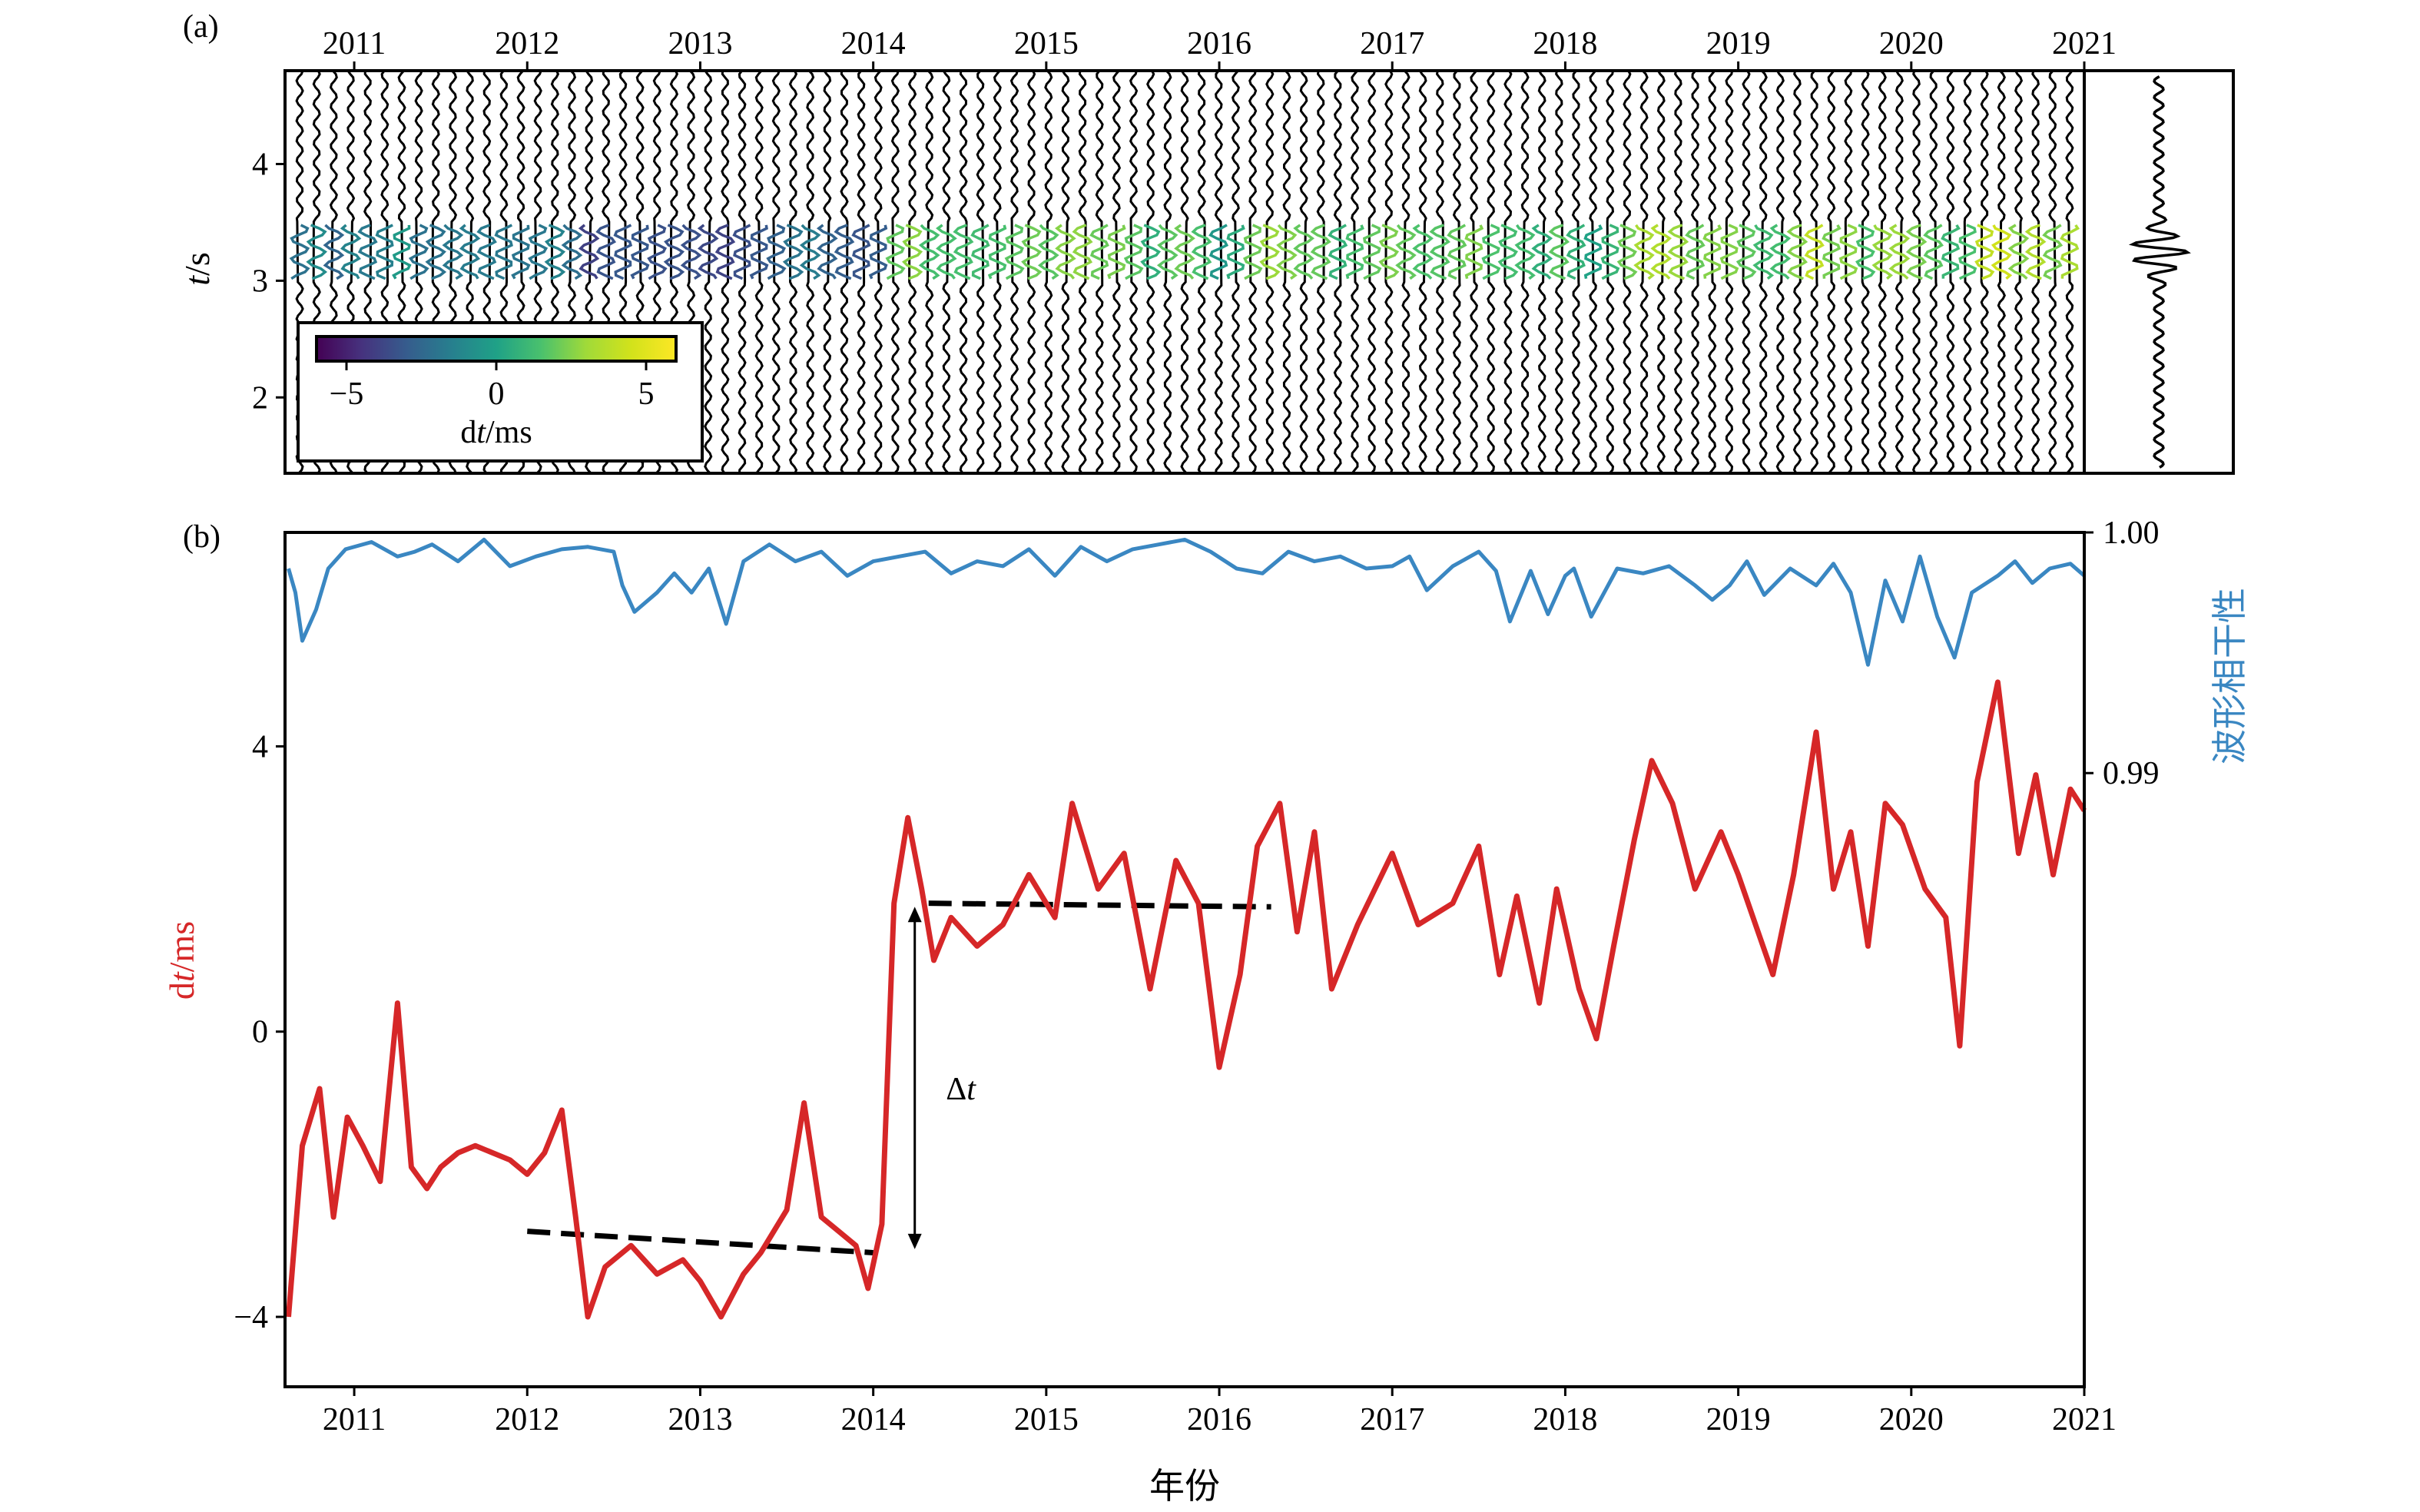  I want to click on reference-trace-frame, so click(2159, 272).